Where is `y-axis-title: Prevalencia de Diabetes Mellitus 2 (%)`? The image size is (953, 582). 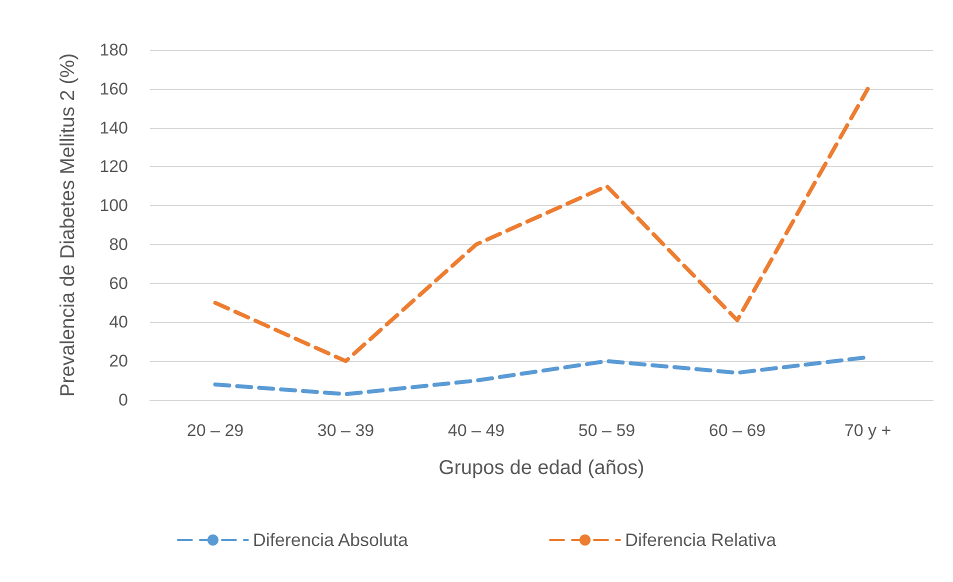
y-axis-title: Prevalencia de Diabetes Mellitus 2 (%) is located at coordinates (68, 225).